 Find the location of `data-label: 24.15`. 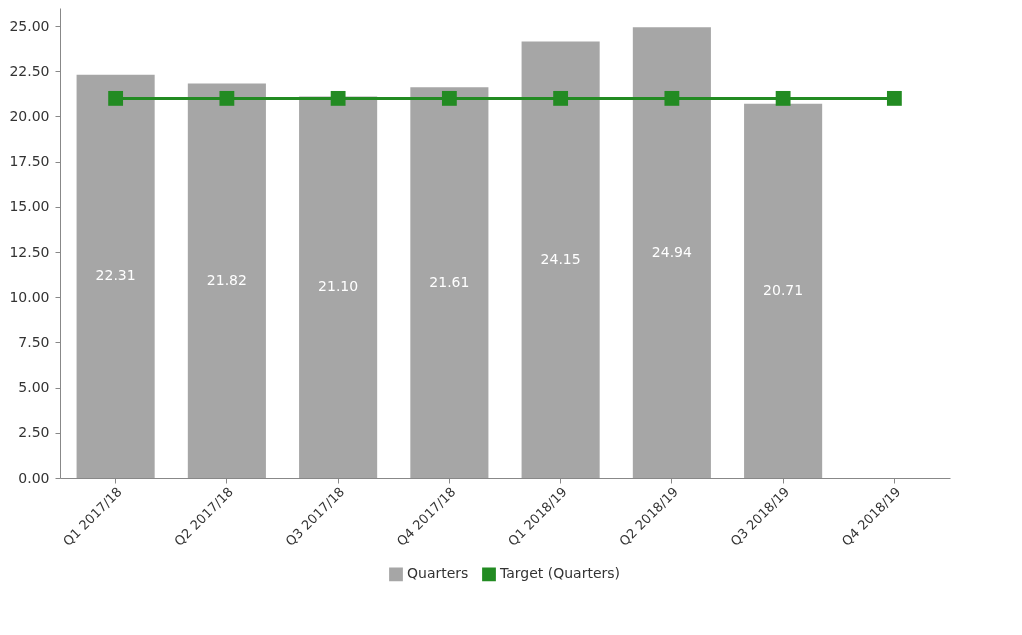

data-label: 24.15 is located at coordinates (560, 258).